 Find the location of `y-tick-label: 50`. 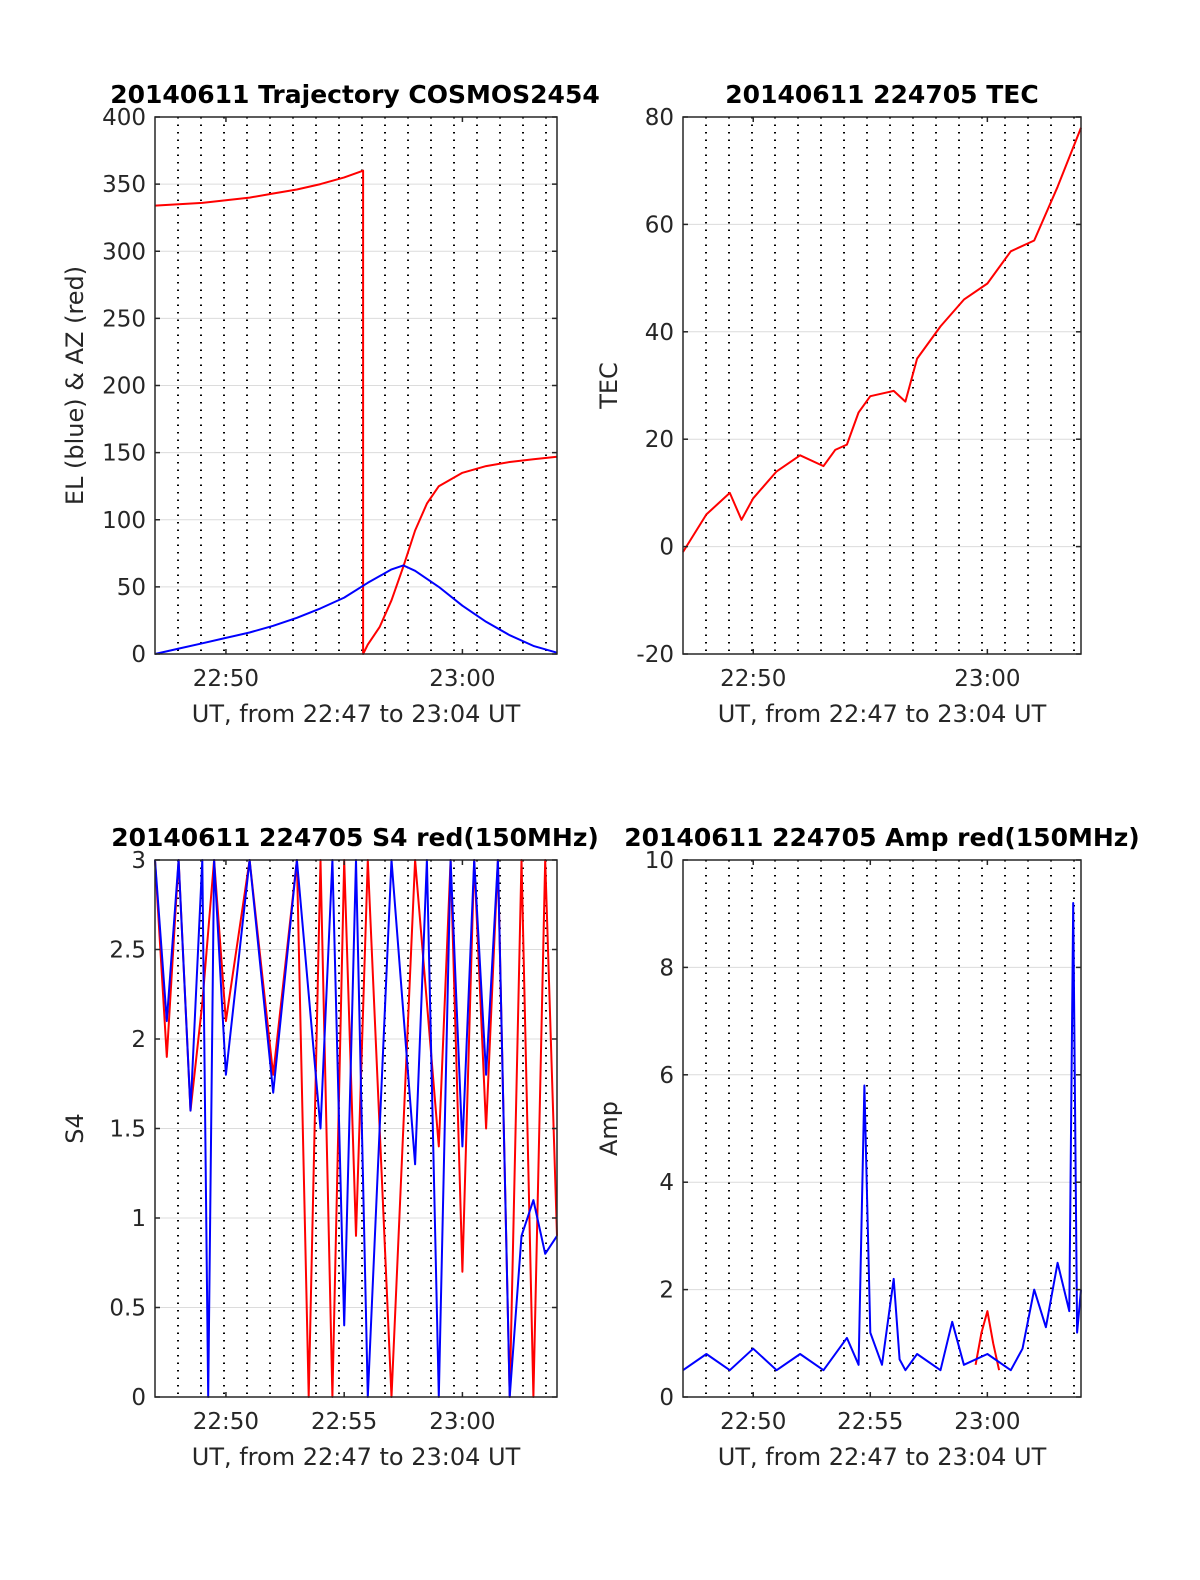

y-tick-label: 50 is located at coordinates (131, 588).